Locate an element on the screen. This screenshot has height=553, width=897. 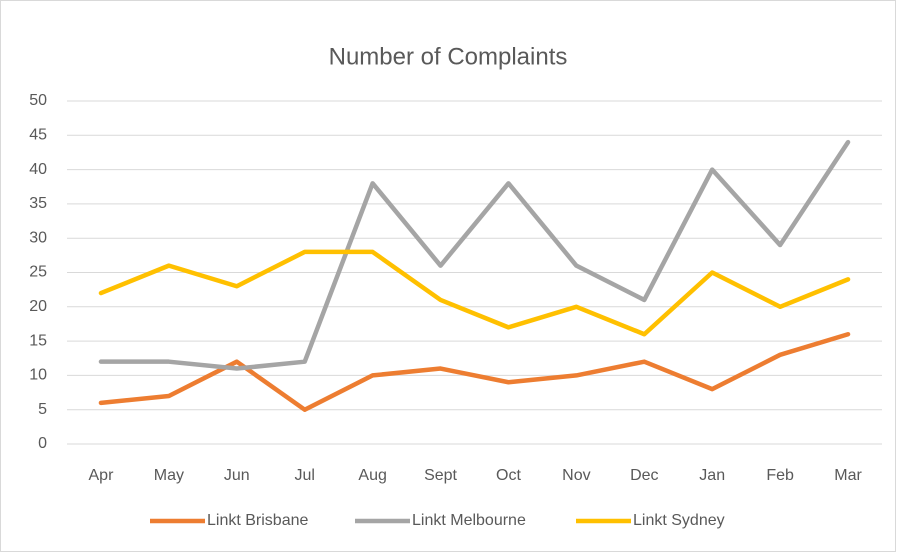
legend-label: Linkt Brisbane is located at coordinates (257, 520).